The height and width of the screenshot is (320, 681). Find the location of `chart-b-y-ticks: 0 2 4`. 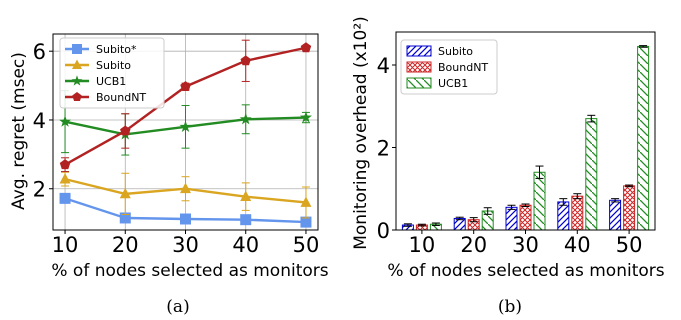

chart-b-y-ticks: 0 2 4 is located at coordinates (386, 148).